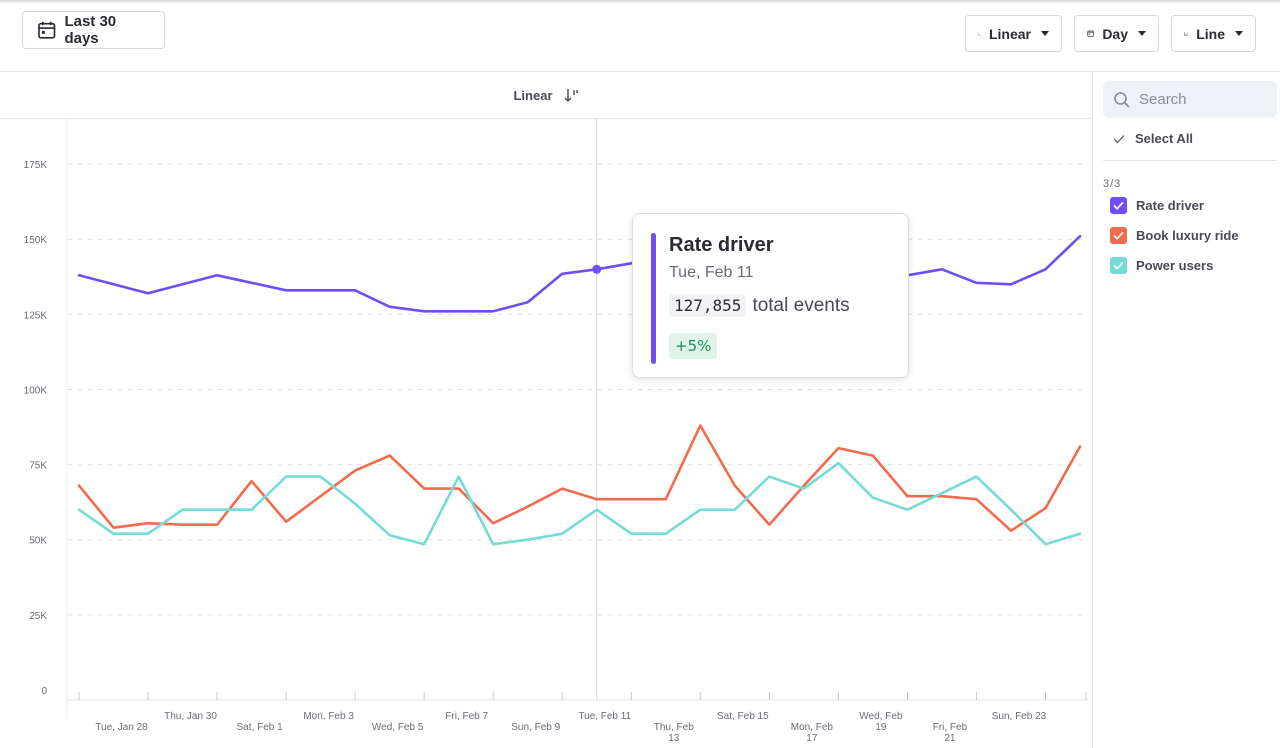 The width and height of the screenshot is (1280, 748). What do you see at coordinates (90, 30) in the screenshot?
I see `date-range-label: Last 30 days` at bounding box center [90, 30].